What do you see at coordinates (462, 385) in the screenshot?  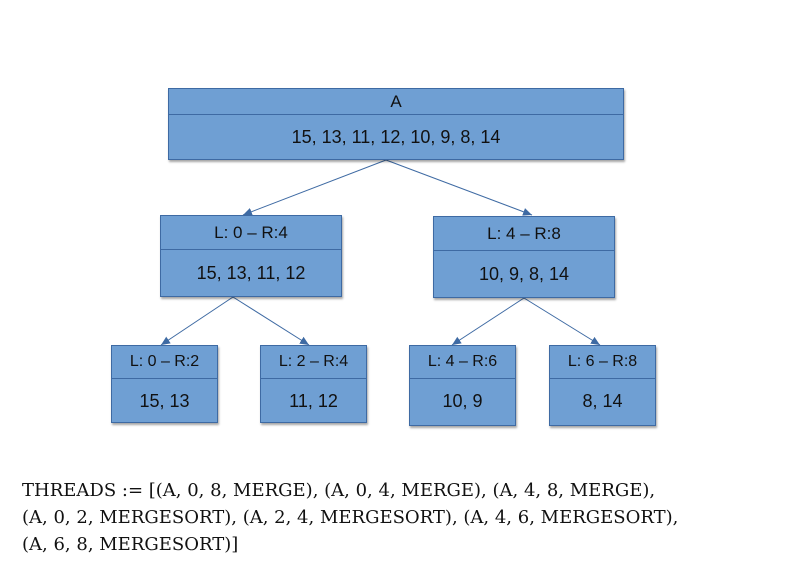 I see `tree-node-leaf-4-6: L: 4 – R:6 10, 9` at bounding box center [462, 385].